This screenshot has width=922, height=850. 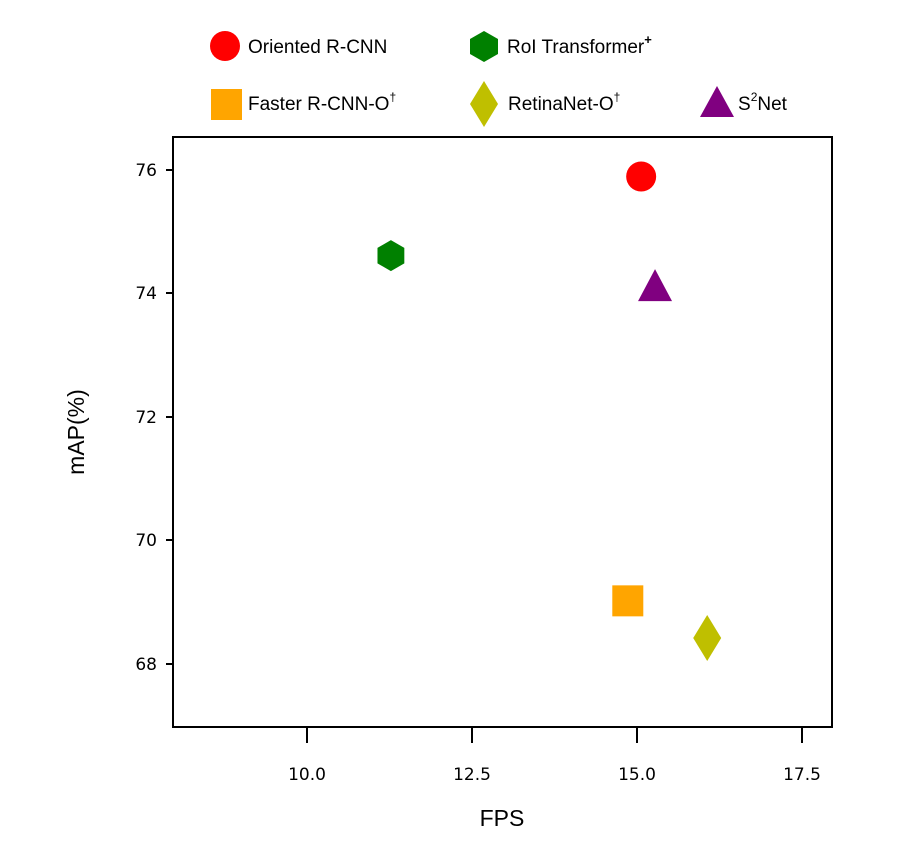 What do you see at coordinates (226, 104) in the screenshot?
I see `square-marker-icon` at bounding box center [226, 104].